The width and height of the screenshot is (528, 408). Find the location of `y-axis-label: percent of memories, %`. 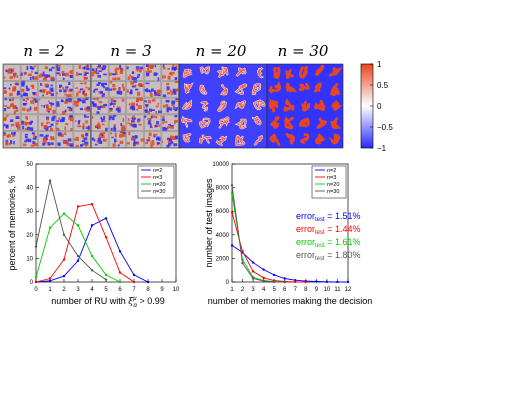

y-axis-label: percent of memories, % is located at coordinates (12, 222).